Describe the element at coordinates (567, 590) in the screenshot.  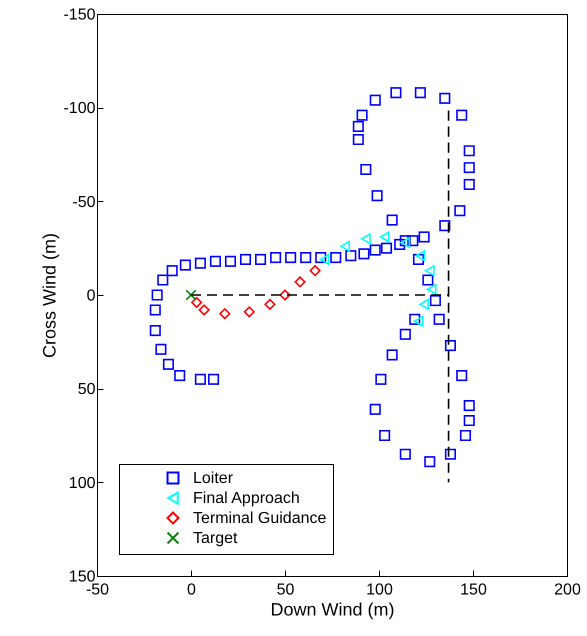
I see `x-tick-label: 200` at that location.